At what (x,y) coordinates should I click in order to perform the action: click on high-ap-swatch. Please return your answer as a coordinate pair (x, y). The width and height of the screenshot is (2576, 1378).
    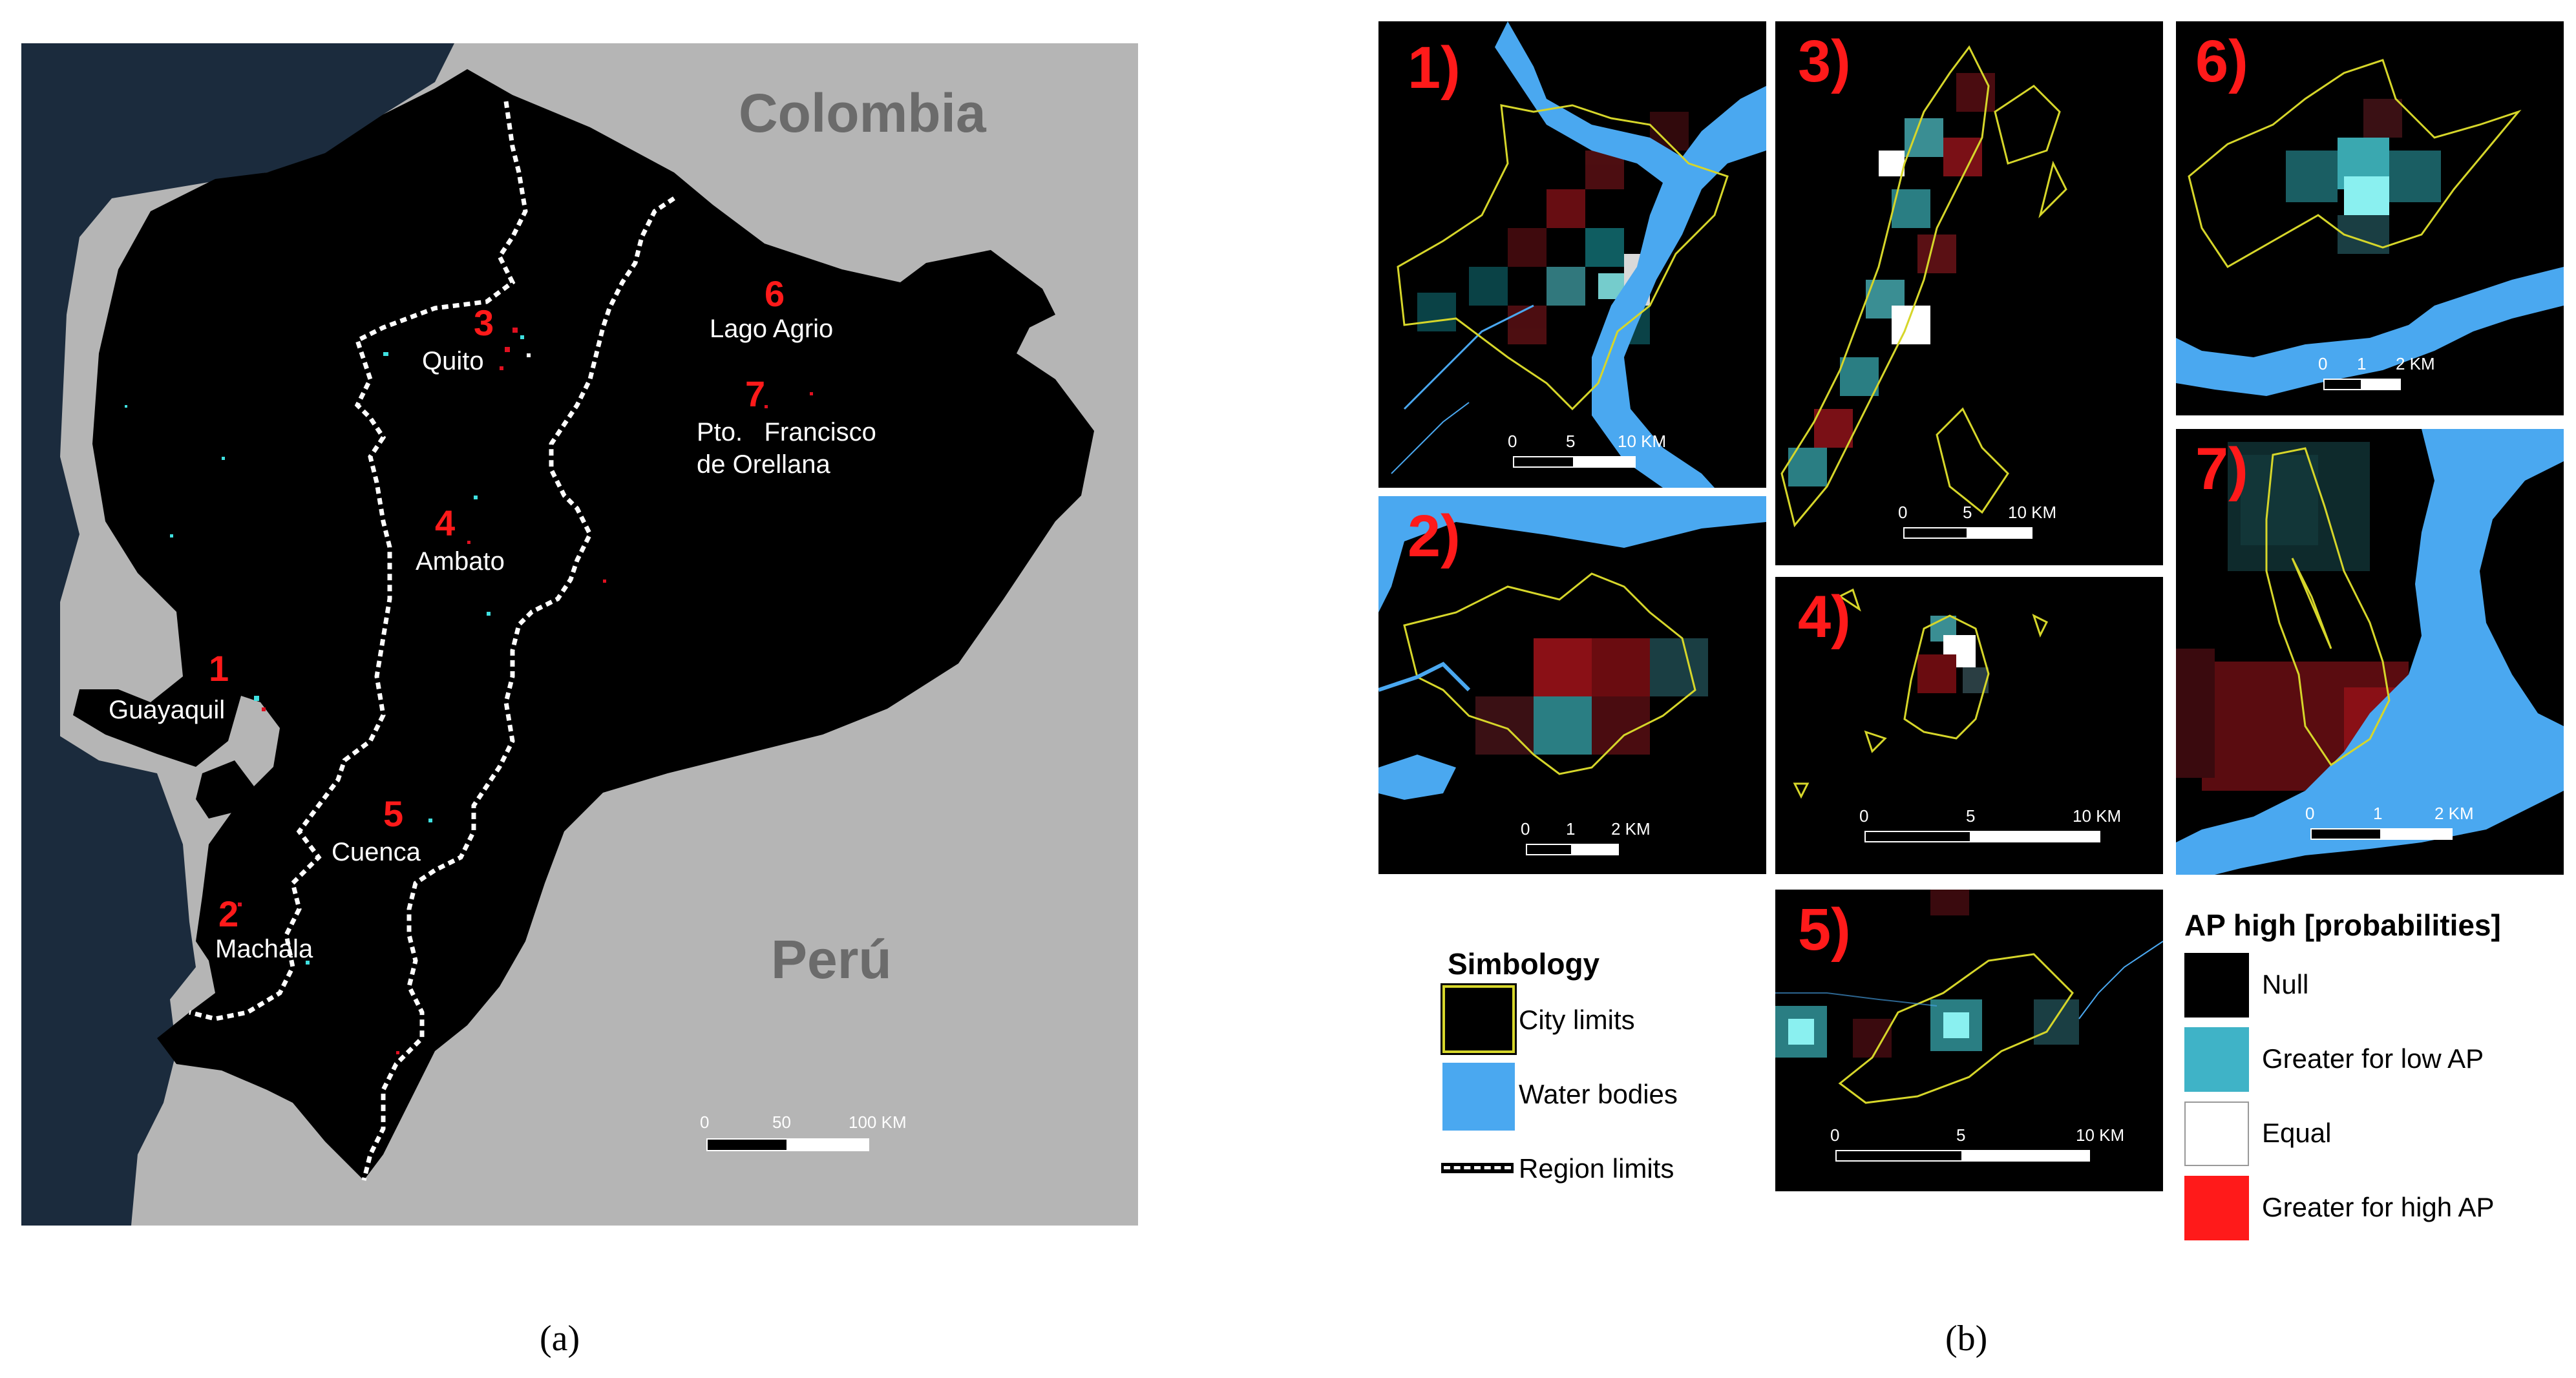
    Looking at the image, I should click on (2216, 1208).